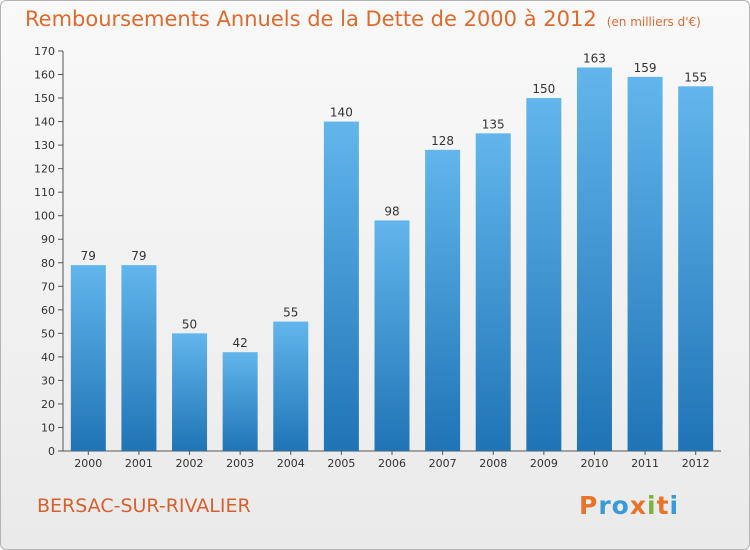 The width and height of the screenshot is (750, 550). Describe the element at coordinates (391, 211) in the screenshot. I see `bar-value-label: 98` at that location.